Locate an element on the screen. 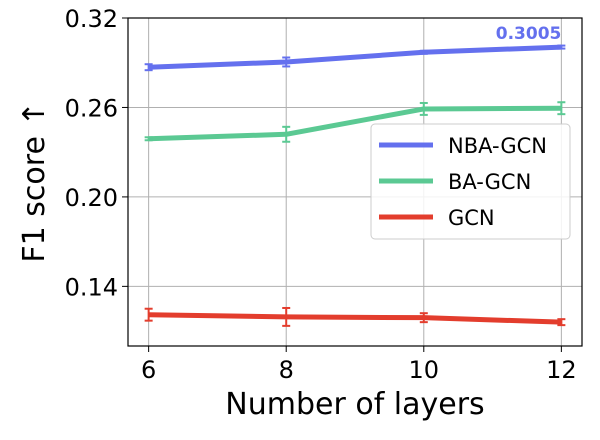 The image size is (600, 440). y-tick-label: 0.32 is located at coordinates (91, 19).